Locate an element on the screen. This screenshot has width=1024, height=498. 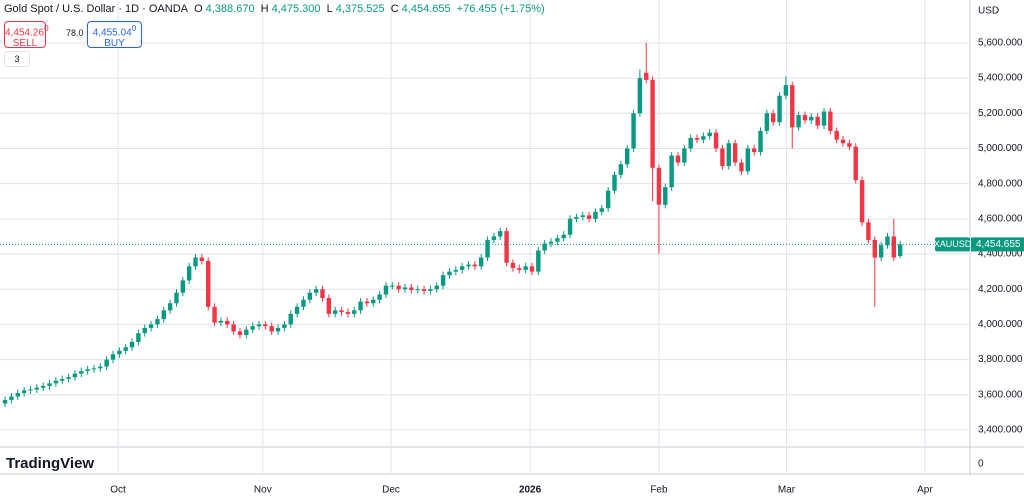
x-tick-label: 2026 is located at coordinates (530, 490).